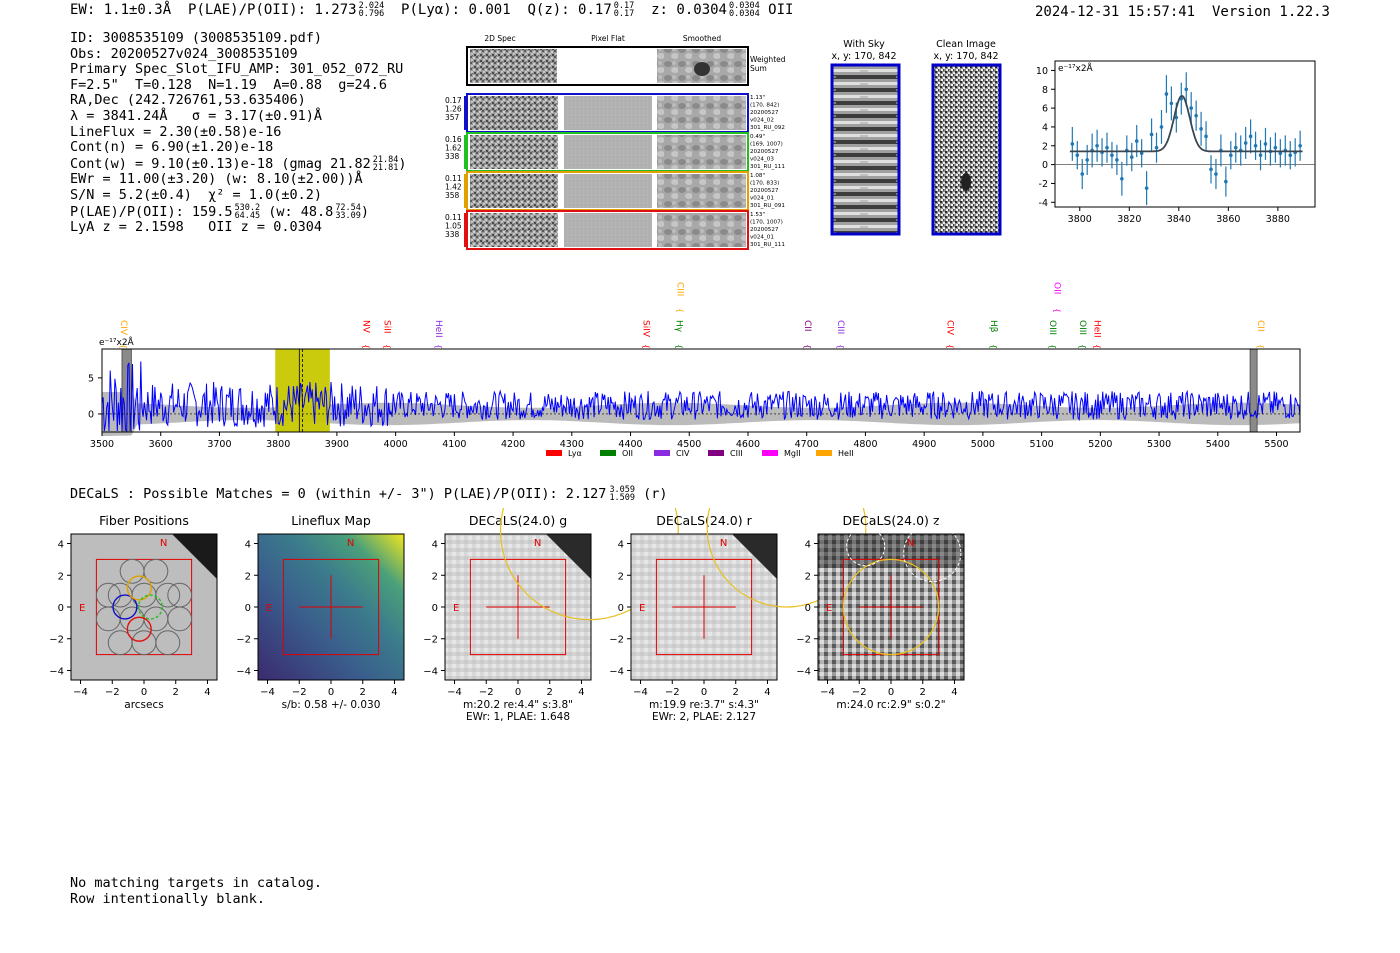 This screenshot has width=1400, height=953. What do you see at coordinates (499, 38) in the screenshot?
I see `col-2d-spec: 2D Spec` at bounding box center [499, 38].